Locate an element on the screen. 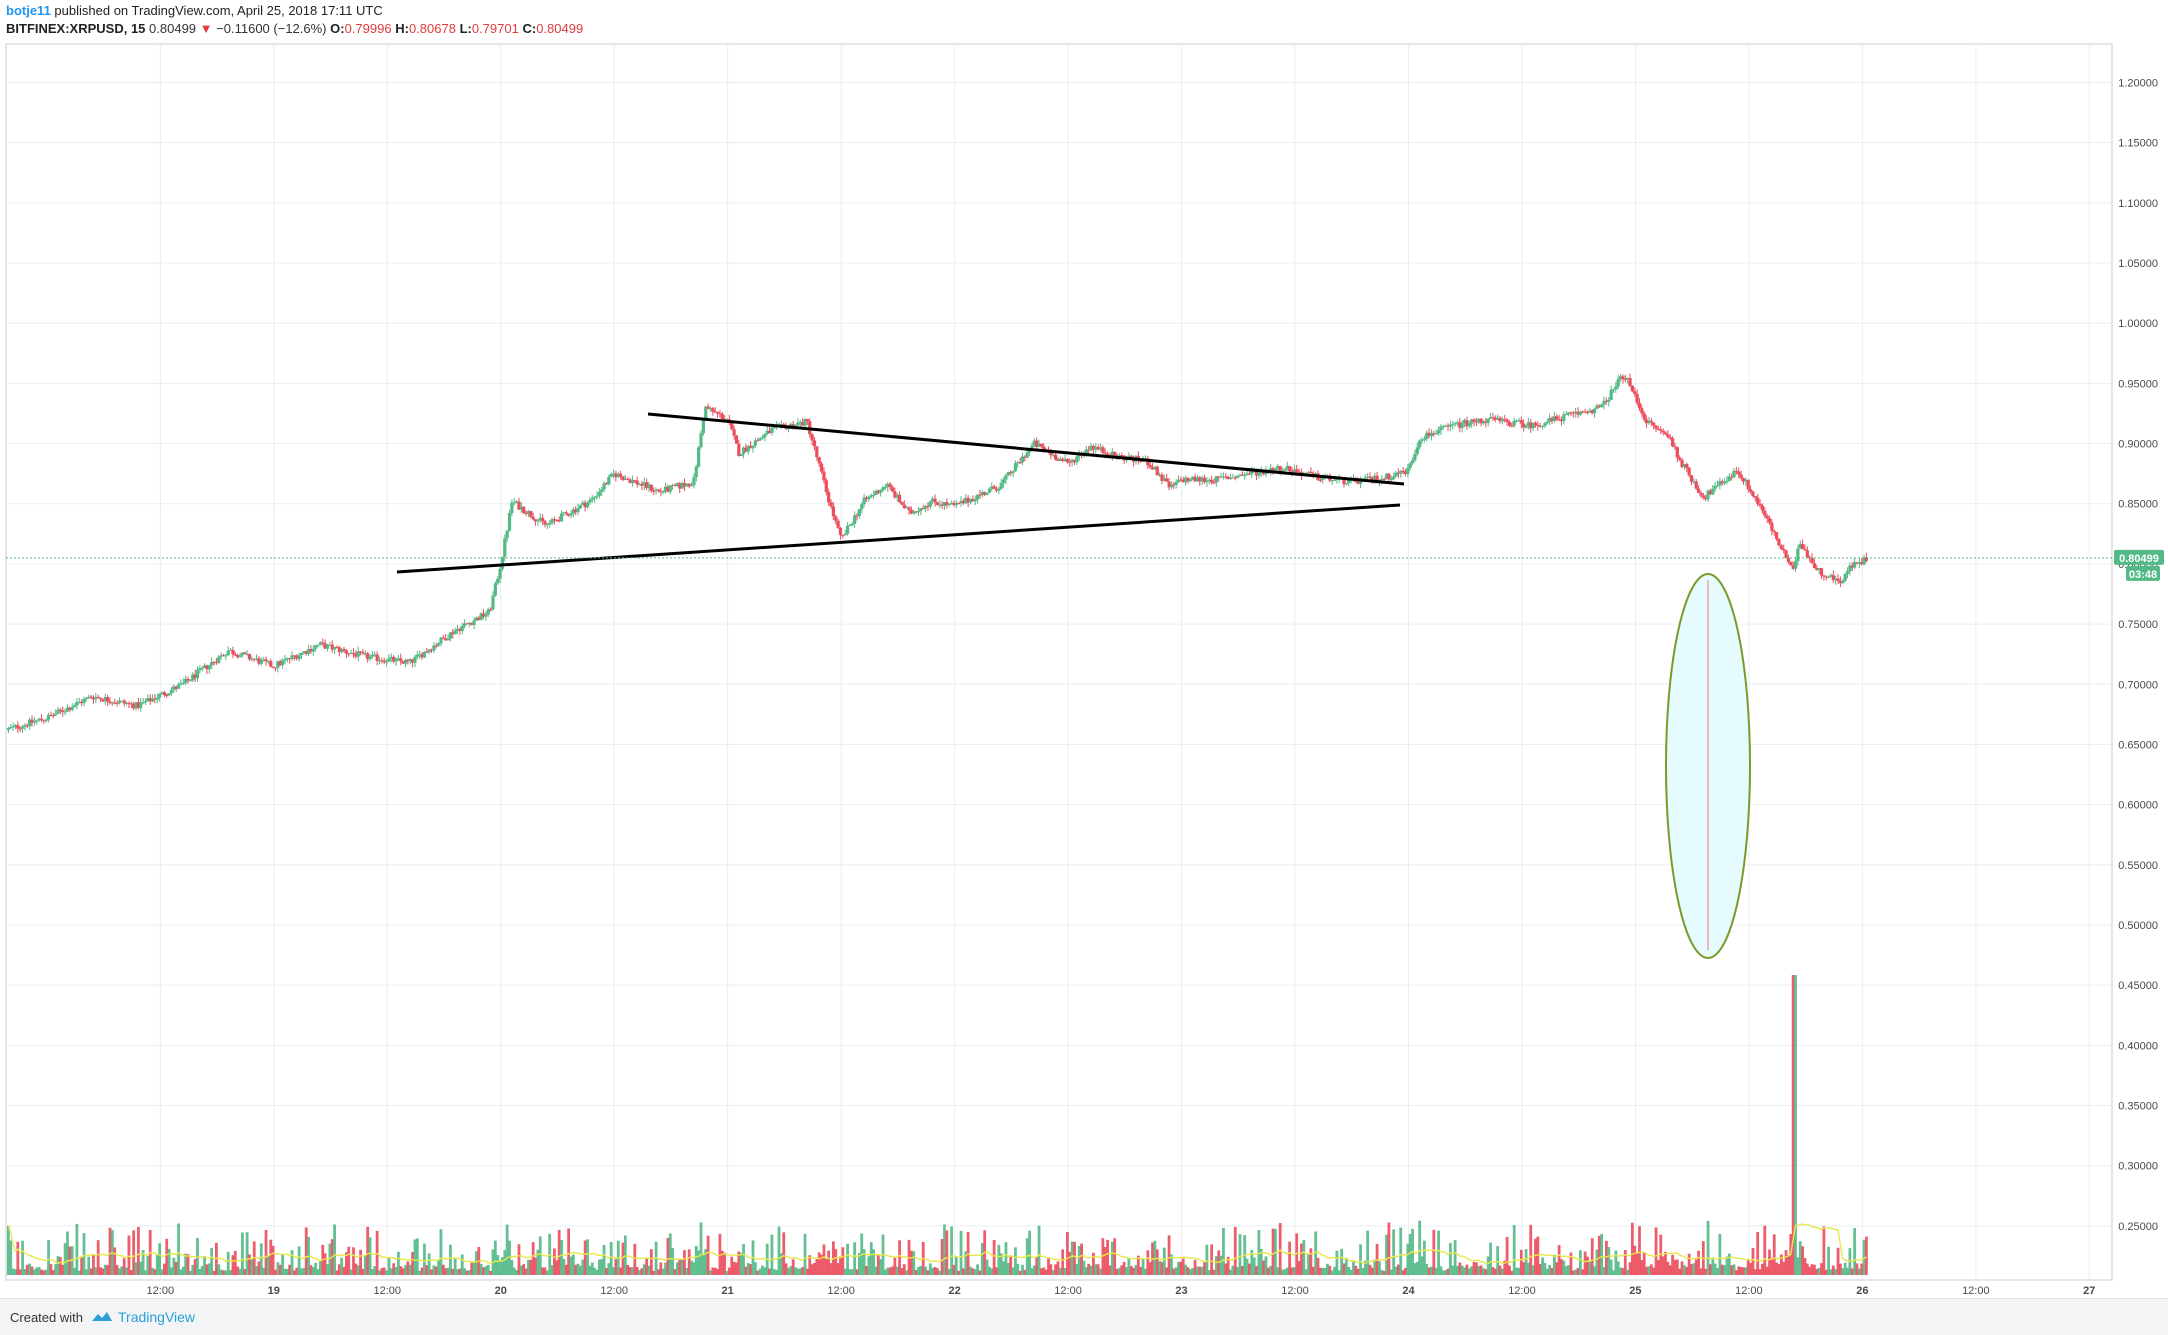  tradingview-brand: TradingView is located at coordinates (157, 1317).